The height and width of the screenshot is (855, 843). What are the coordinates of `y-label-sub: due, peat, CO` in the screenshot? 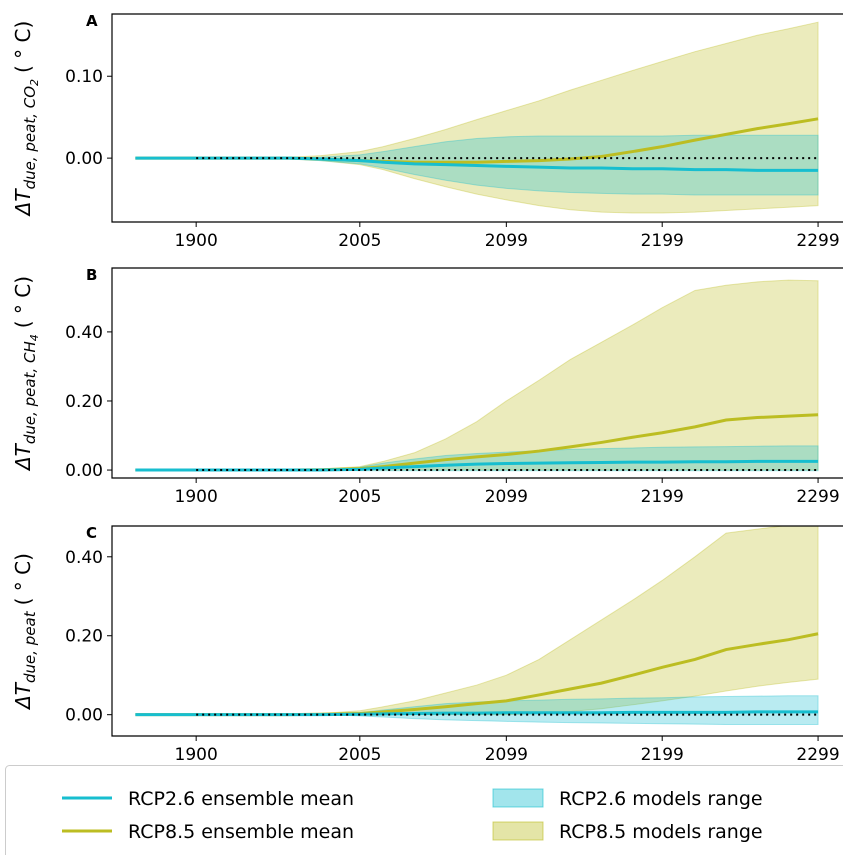 It's located at (30, 138).